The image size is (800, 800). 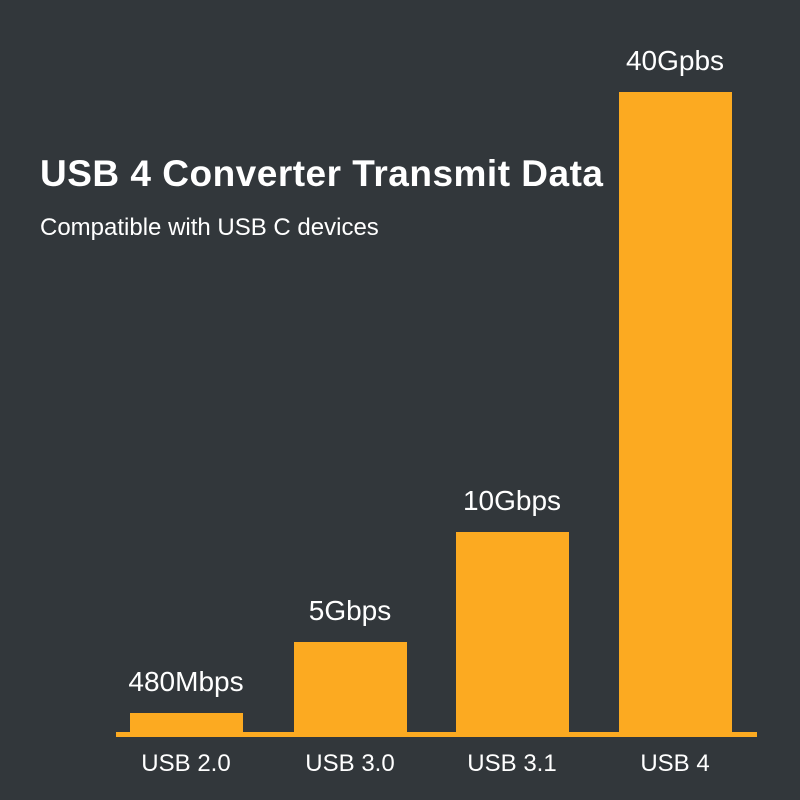 What do you see at coordinates (675, 60) in the screenshot?
I see `bar-value-label: 40Gpbs` at bounding box center [675, 60].